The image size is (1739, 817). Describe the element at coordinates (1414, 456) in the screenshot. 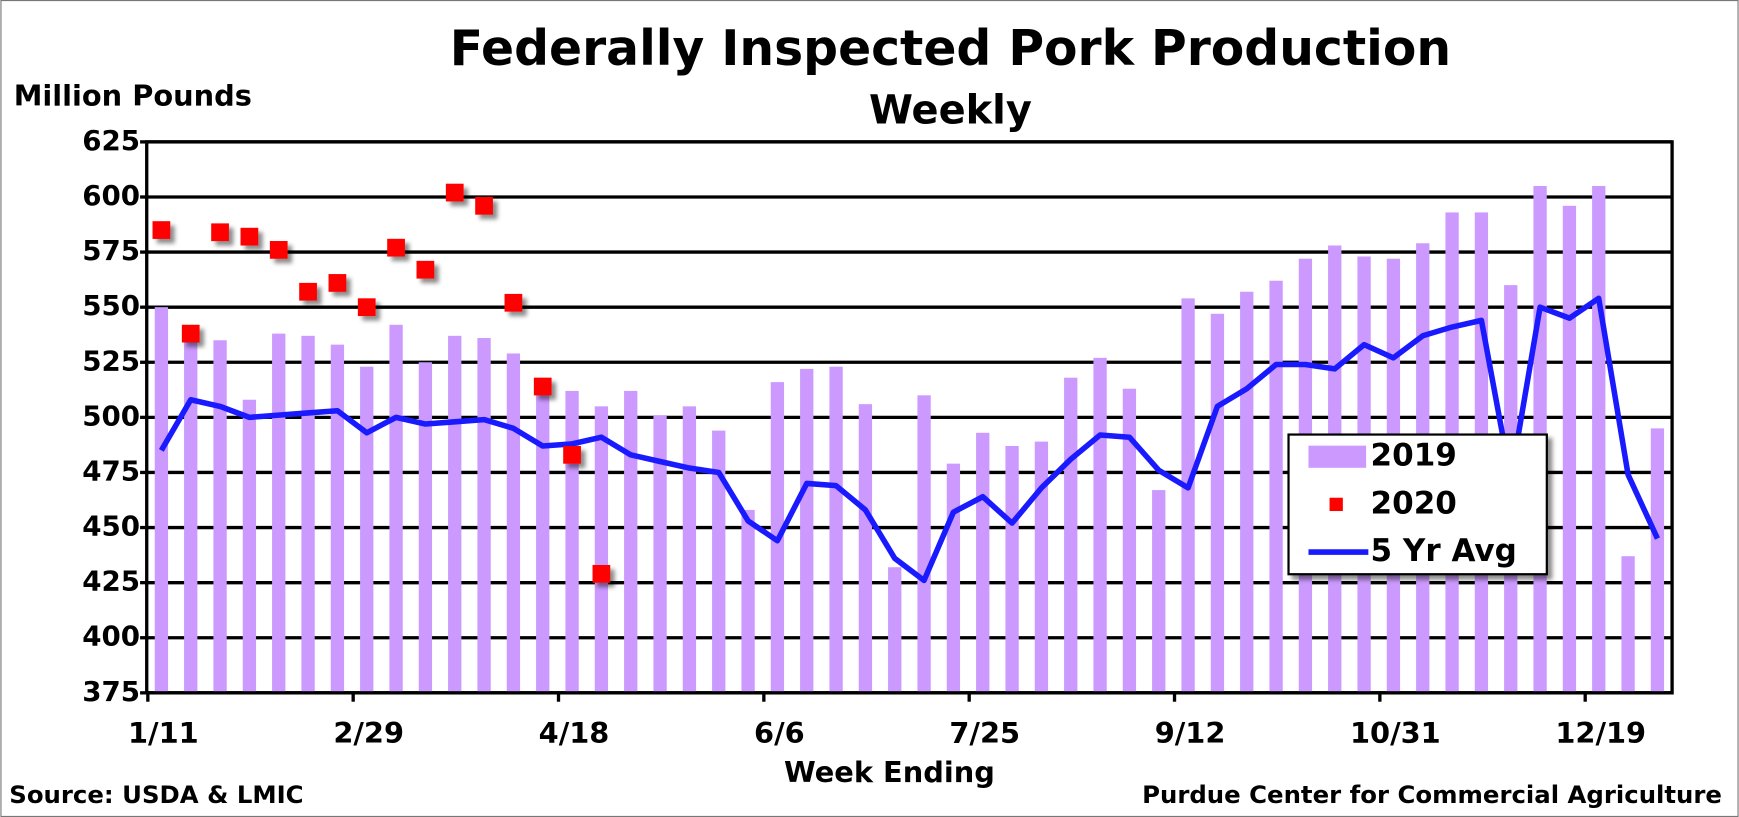

I see `legend-label: 2019` at that location.